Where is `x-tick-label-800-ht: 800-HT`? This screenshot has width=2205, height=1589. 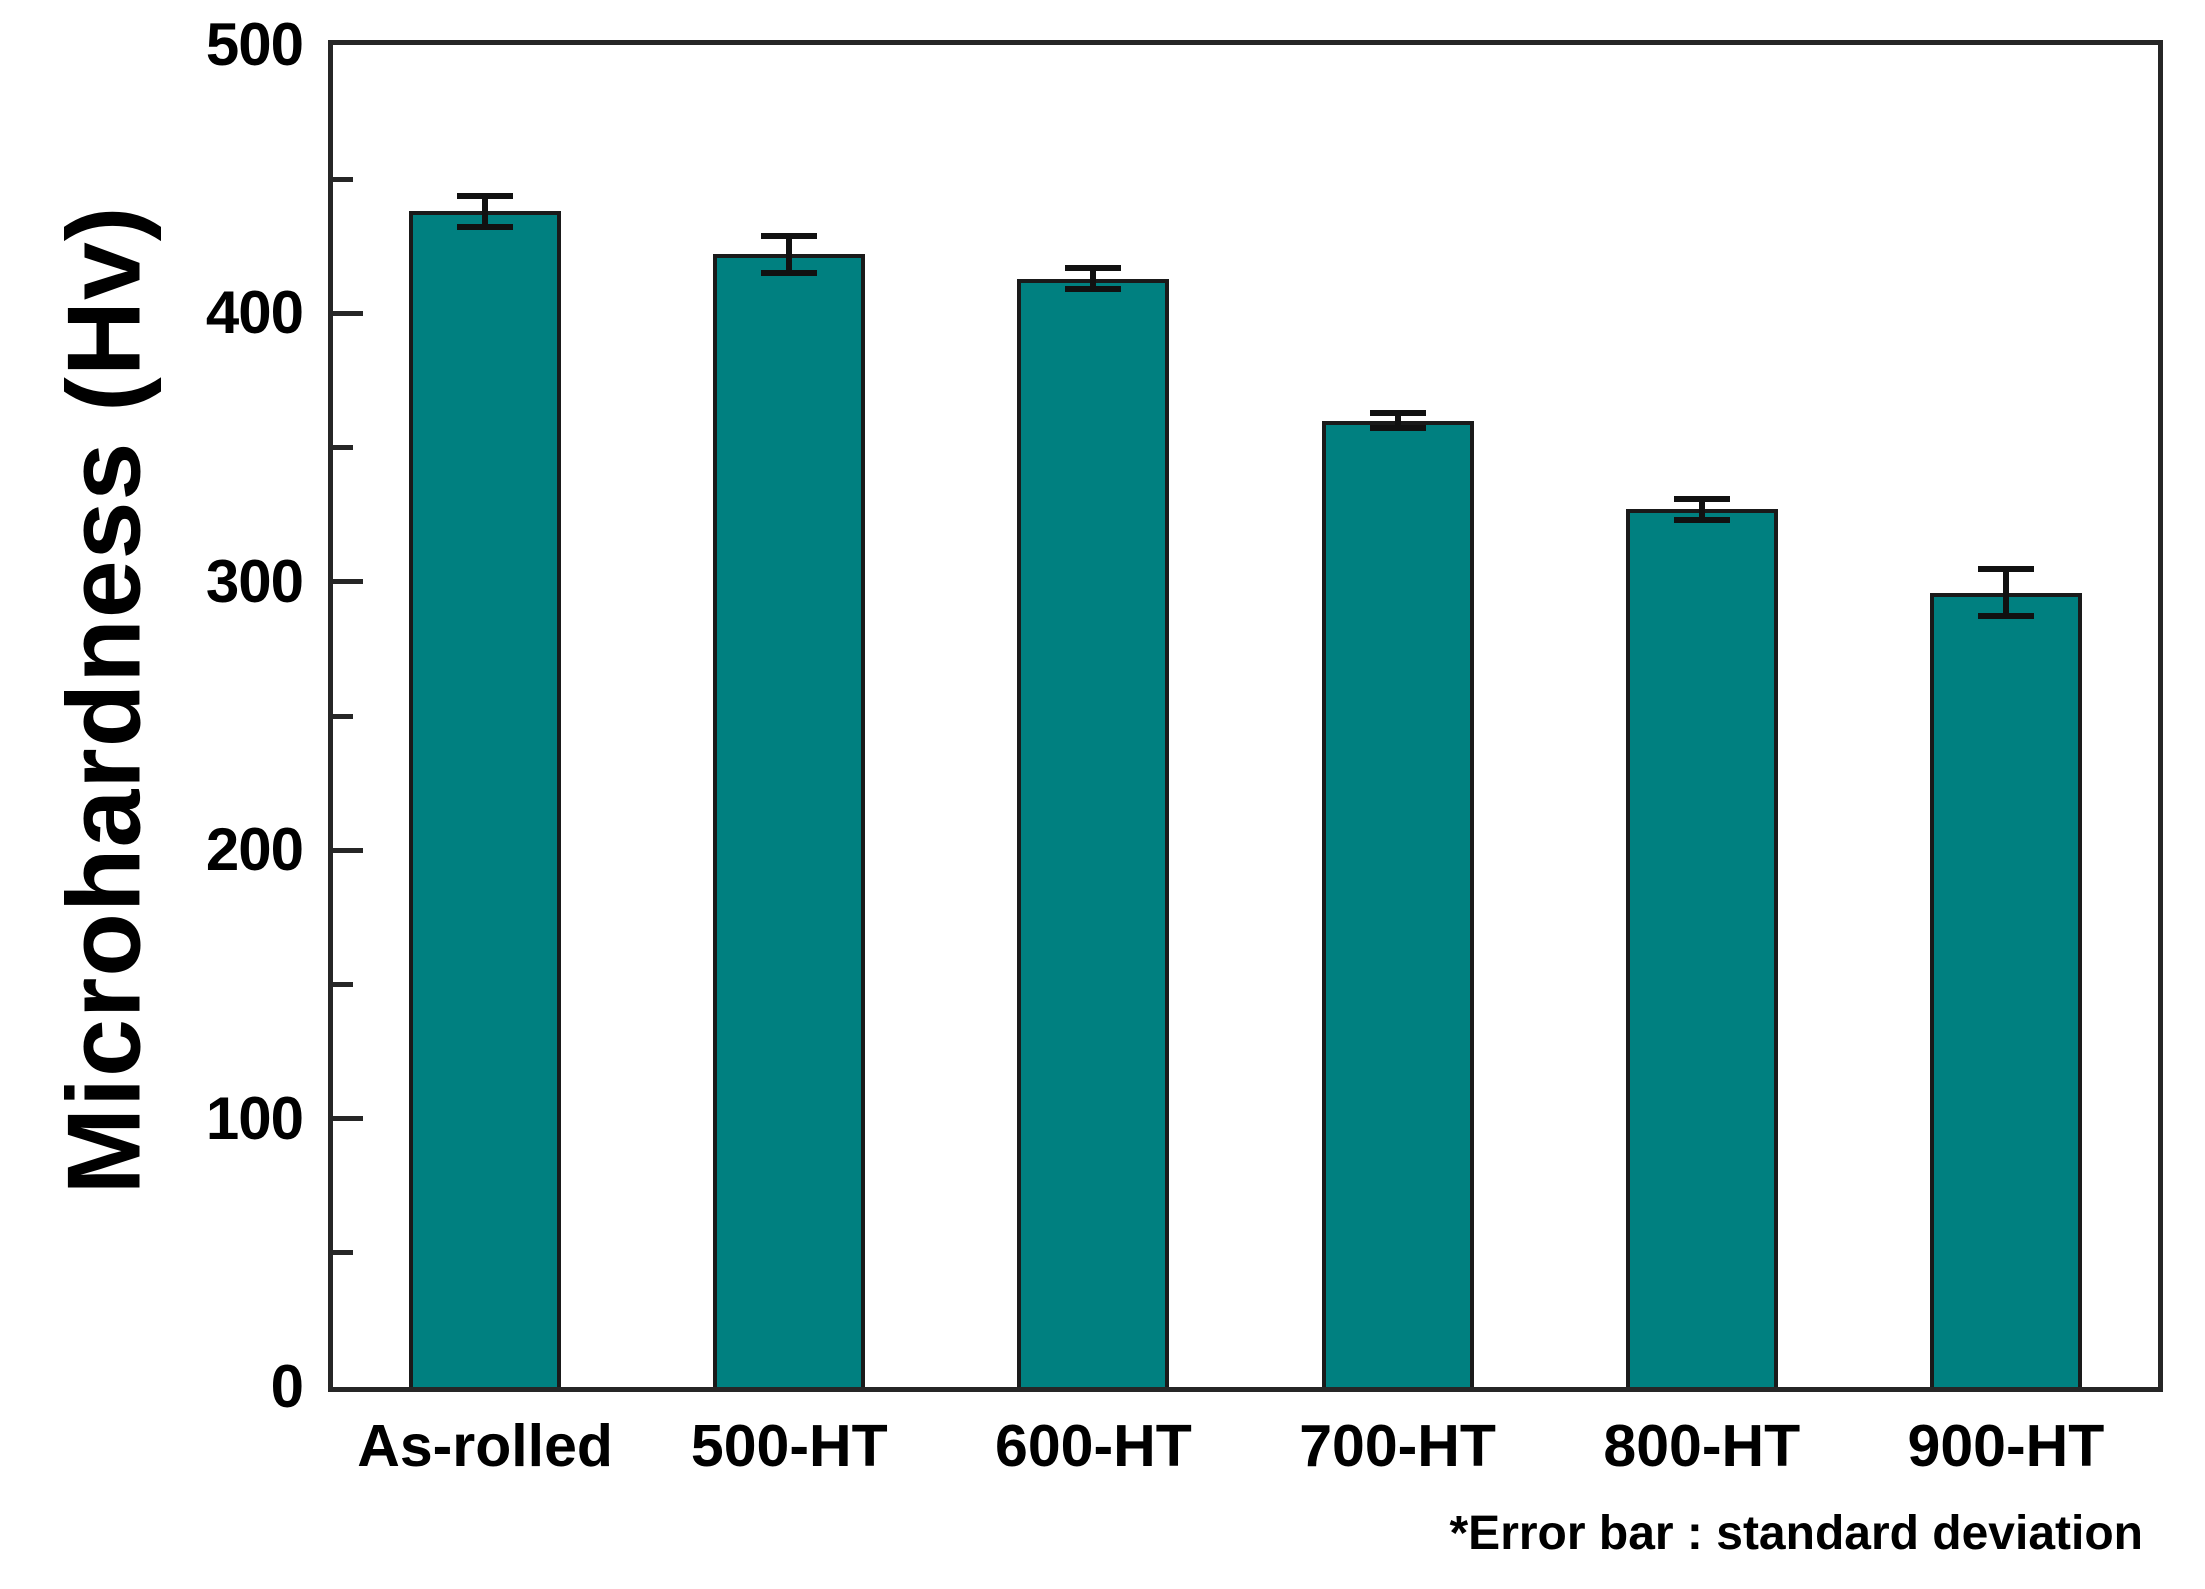 x-tick-label-800-ht: 800-HT is located at coordinates (1702, 1446).